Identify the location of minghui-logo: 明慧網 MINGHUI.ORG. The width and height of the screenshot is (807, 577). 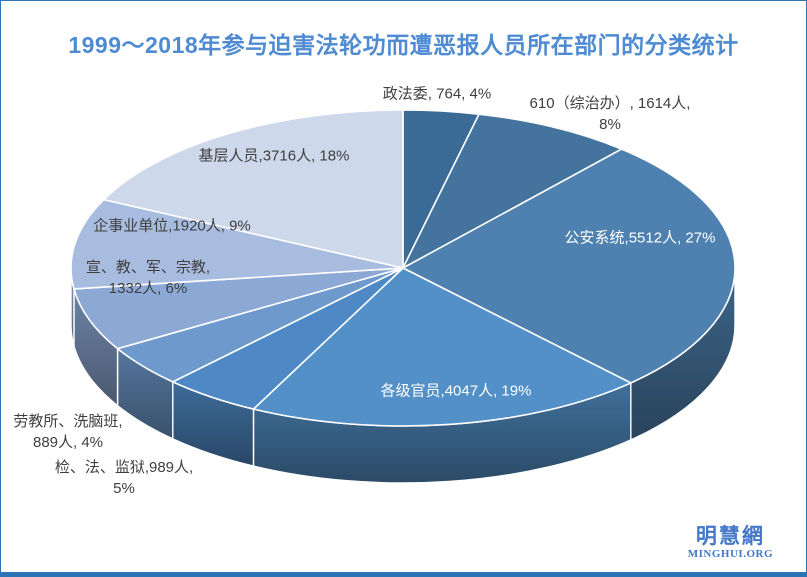
(730, 543).